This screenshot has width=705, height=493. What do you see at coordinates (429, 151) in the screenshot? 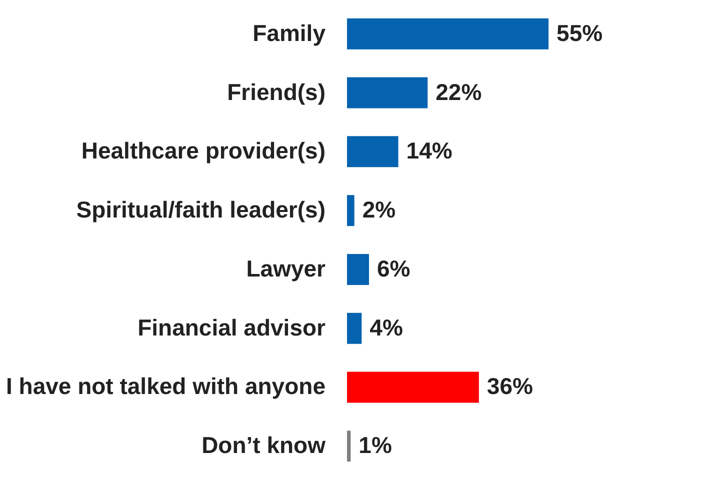
I see `data-label: 14%` at bounding box center [429, 151].